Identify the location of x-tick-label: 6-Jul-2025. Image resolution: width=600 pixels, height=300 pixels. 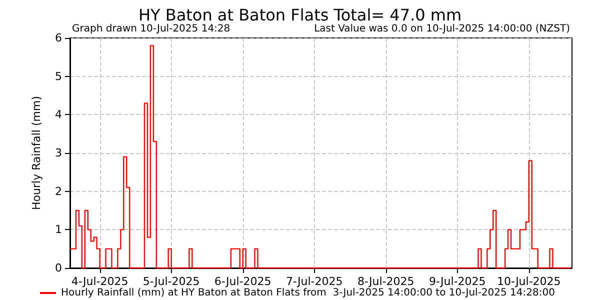
(243, 281).